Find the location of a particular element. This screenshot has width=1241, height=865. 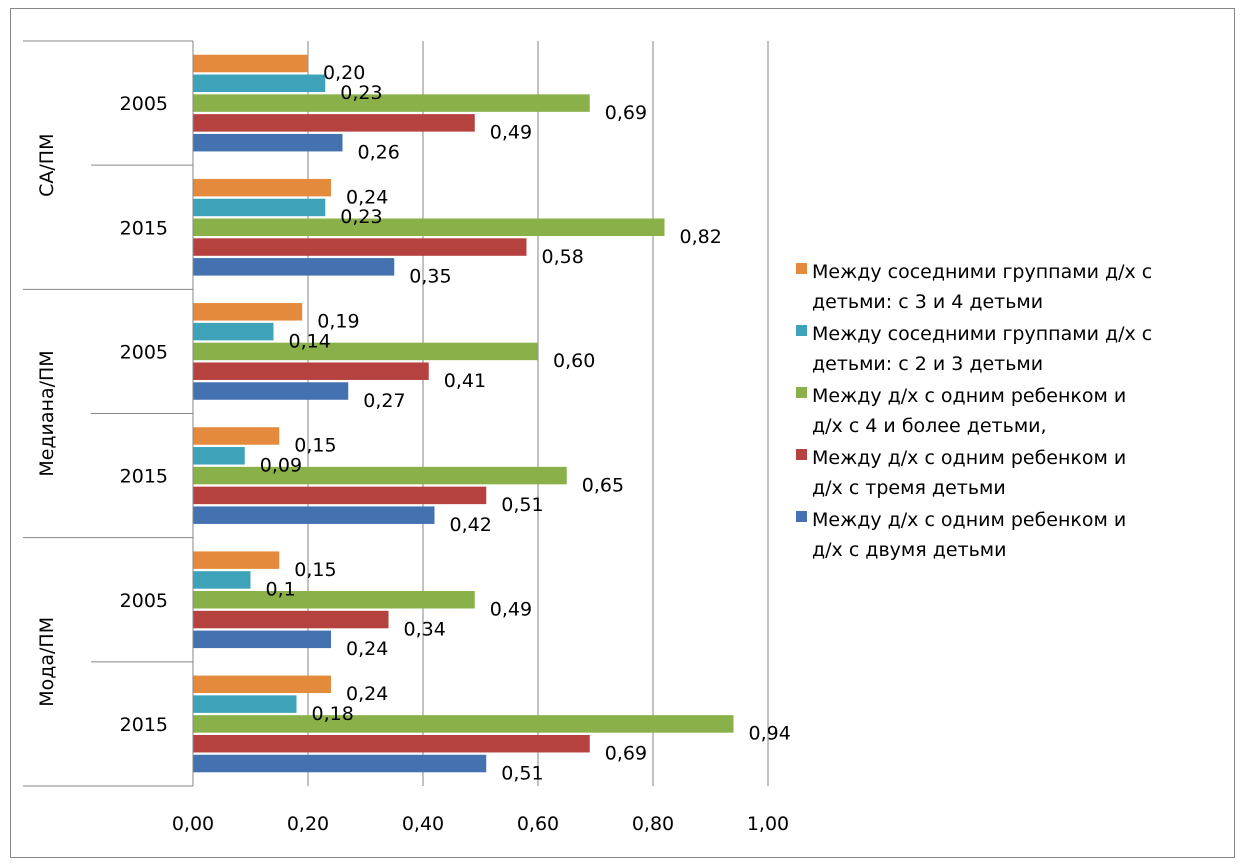

data-label: 0,1 is located at coordinates (281, 590).